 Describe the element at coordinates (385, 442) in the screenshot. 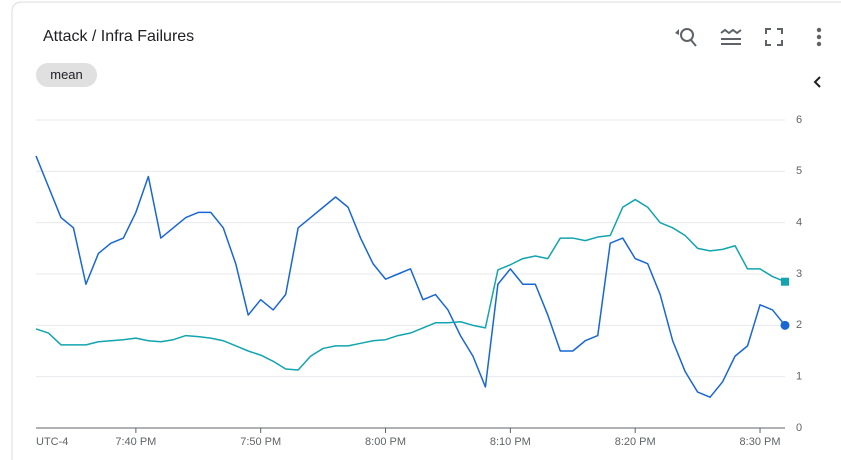

I see `x-tick-label: 8:00 PM` at that location.